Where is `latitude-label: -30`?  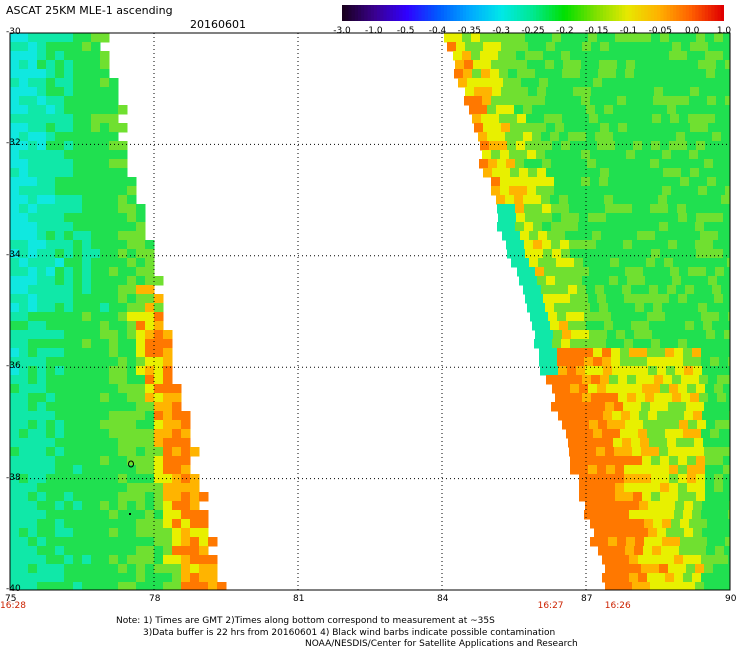
latitude-label: -30 is located at coordinates (13, 32).